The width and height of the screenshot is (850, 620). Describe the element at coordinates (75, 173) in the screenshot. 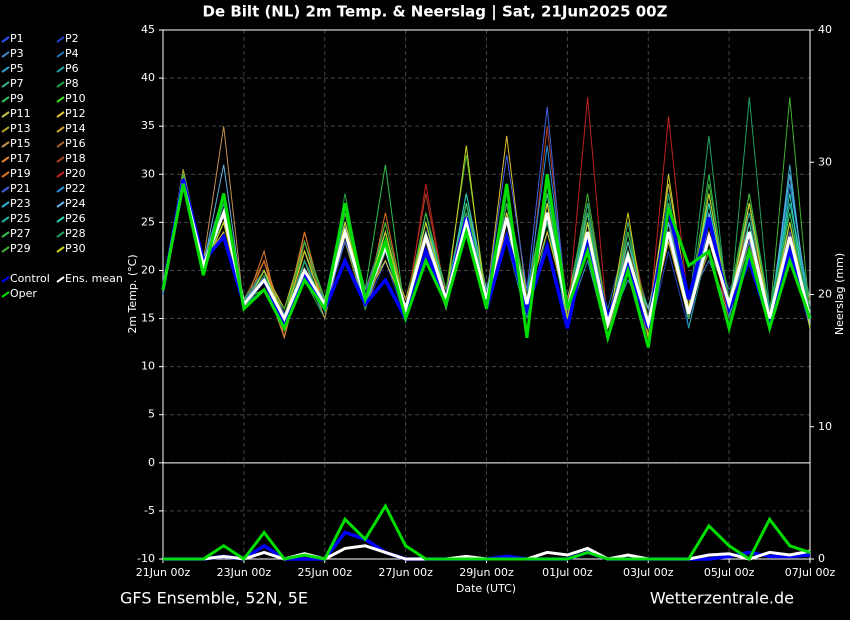

I see `legend-label: P20` at that location.